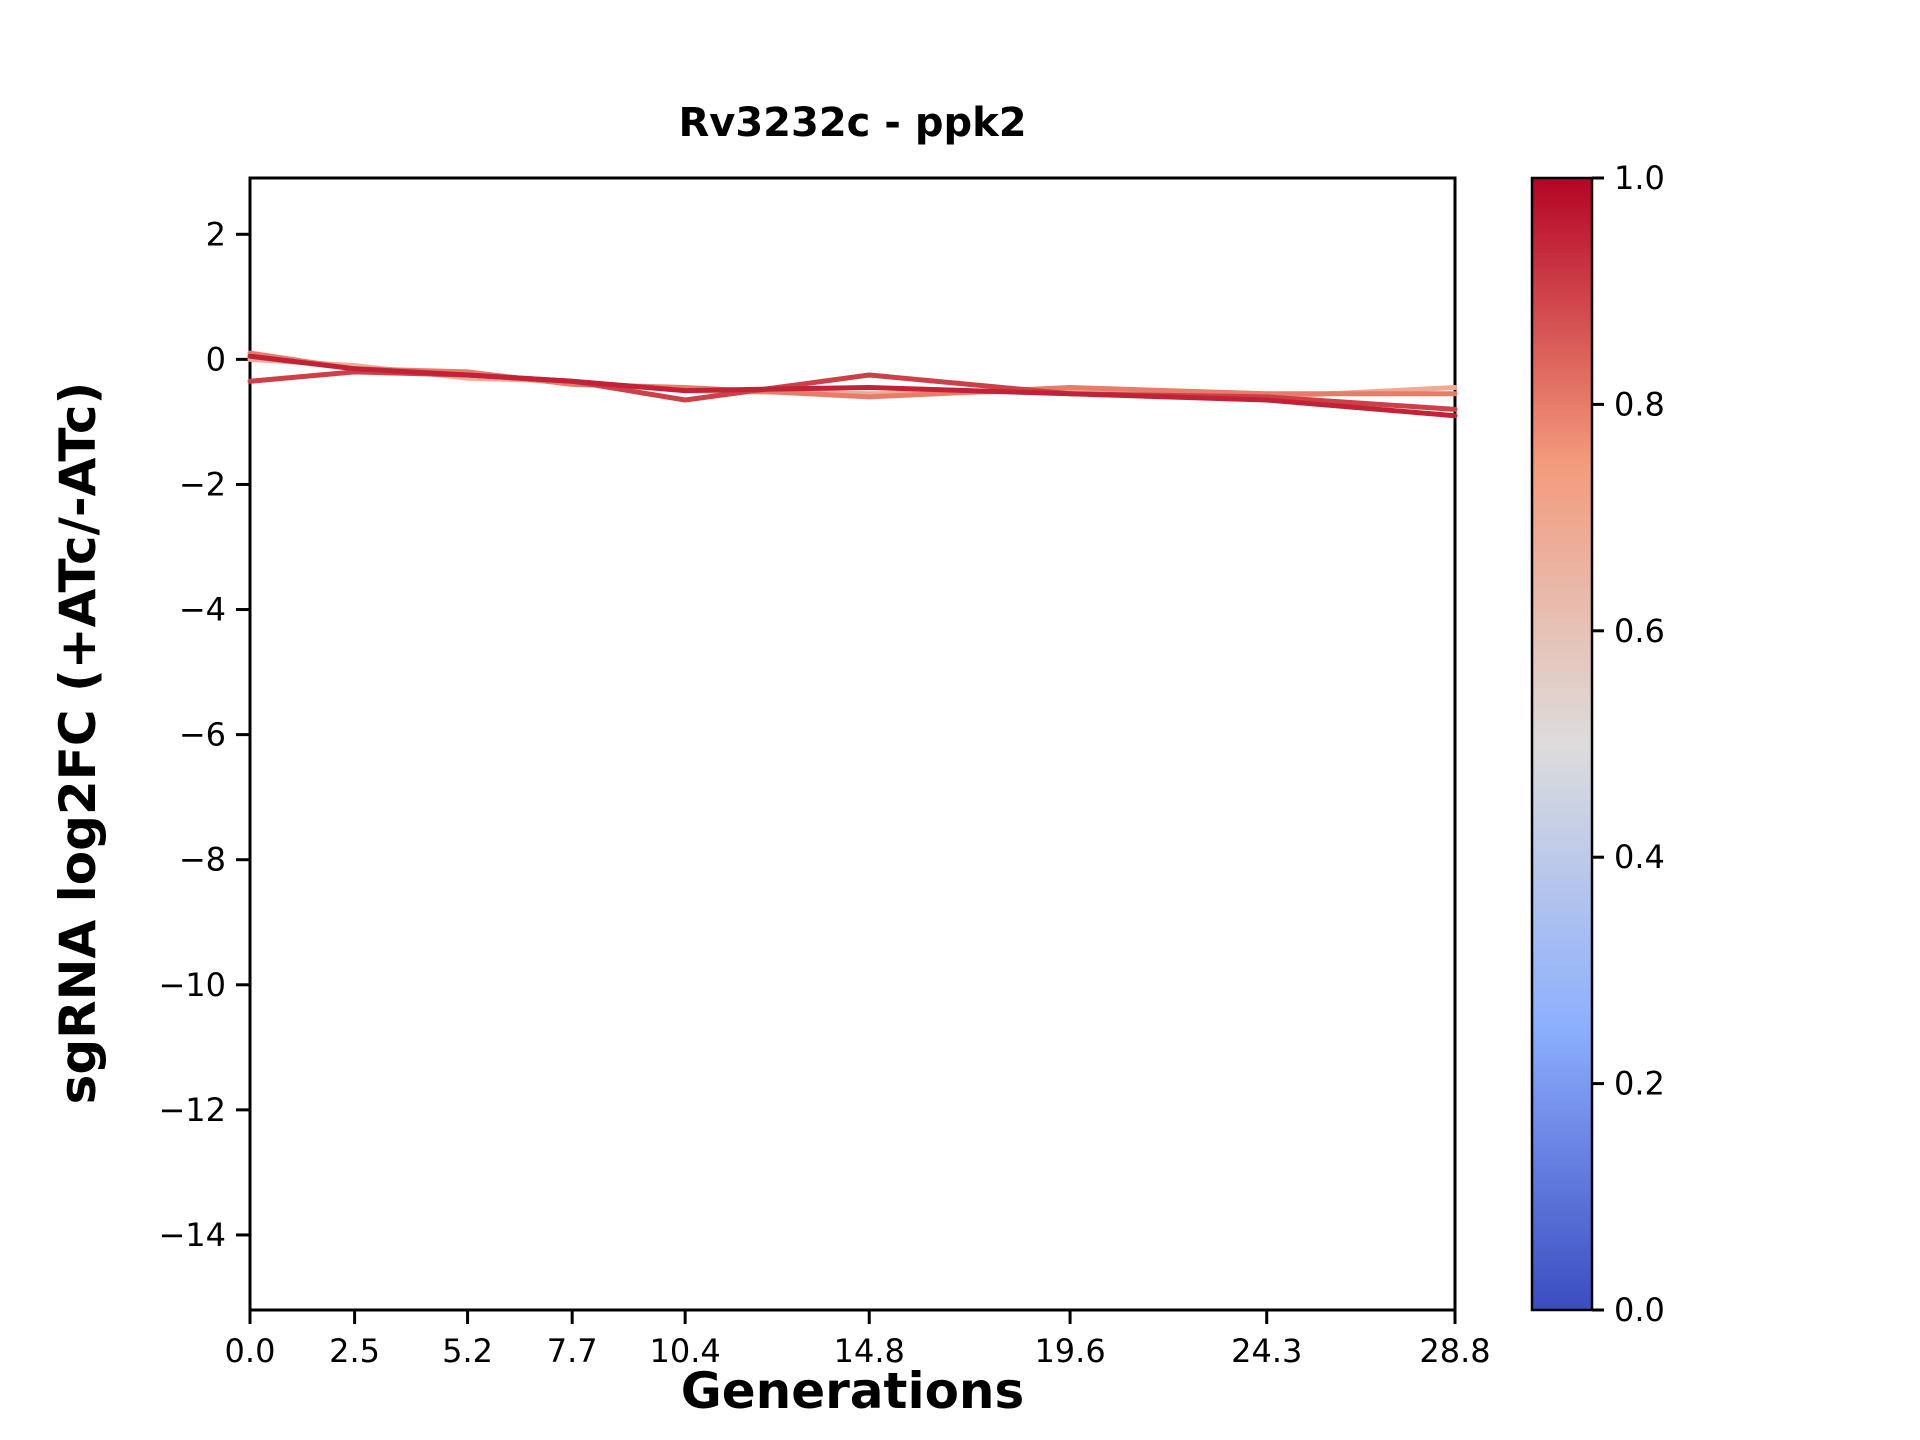 The image size is (1920, 1440). I want to click on x-axis-label: Generations, so click(852, 1391).